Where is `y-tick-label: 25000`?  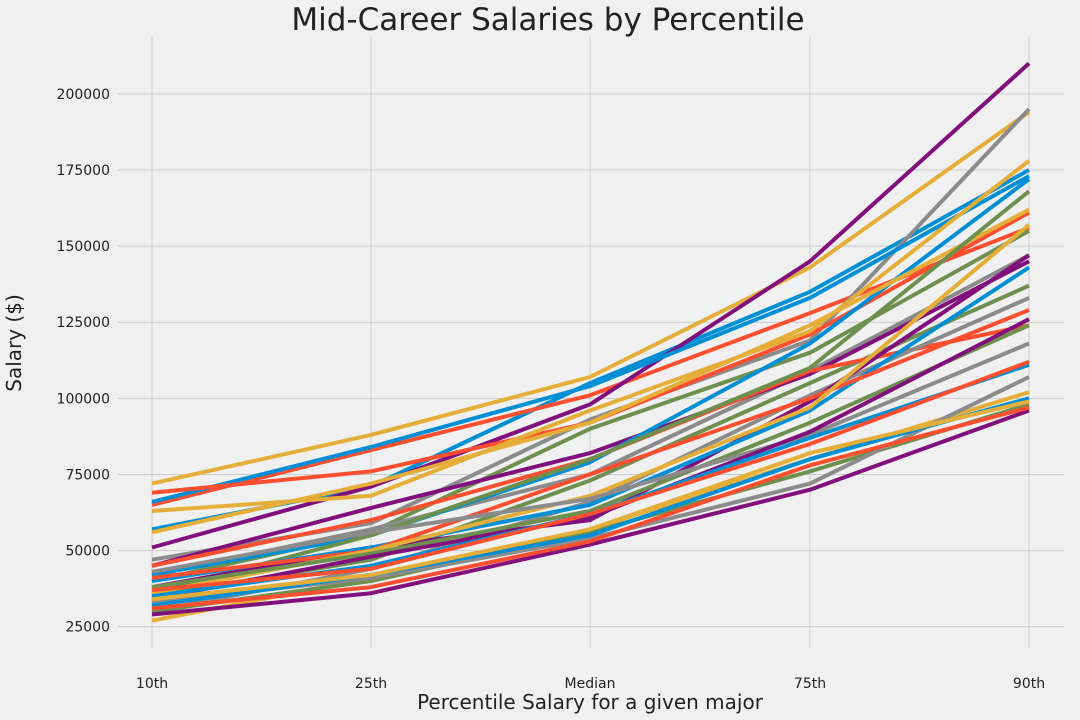
y-tick-label: 25000 is located at coordinates (87, 628).